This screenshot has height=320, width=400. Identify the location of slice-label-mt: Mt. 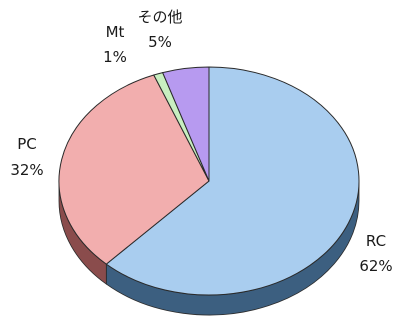
(115, 32).